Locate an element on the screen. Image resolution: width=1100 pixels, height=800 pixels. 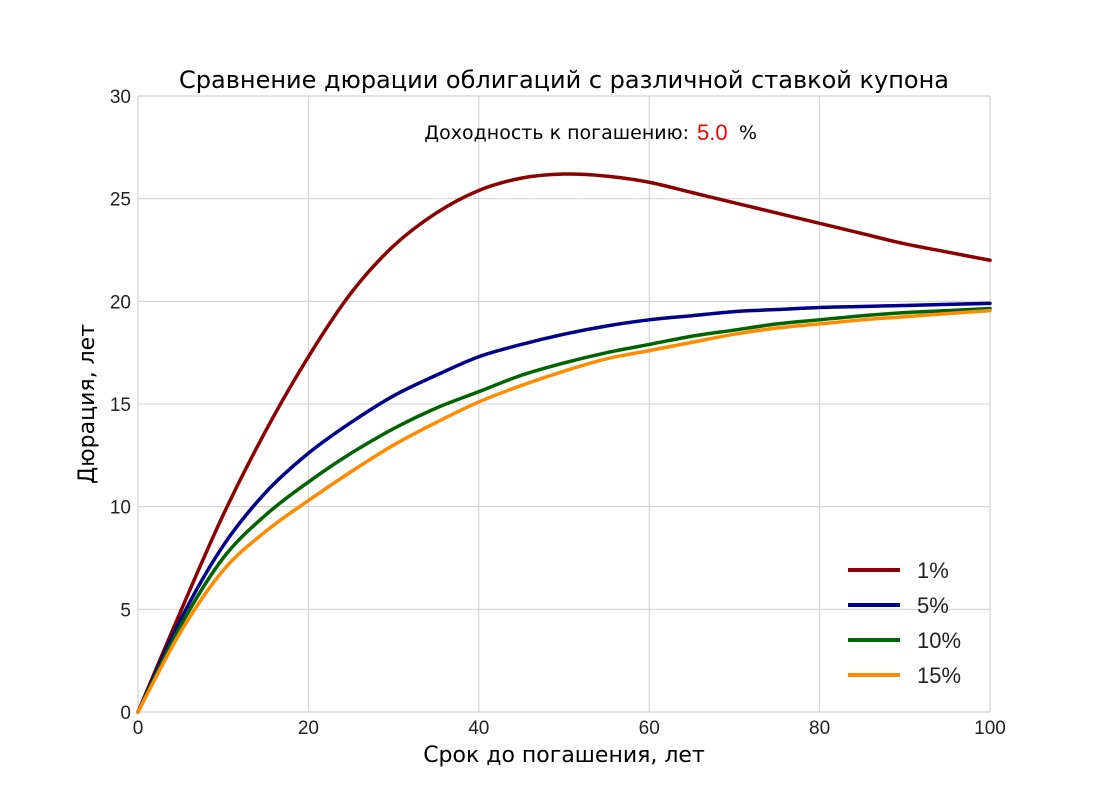
y-tick-label: 0 is located at coordinates (125, 713).